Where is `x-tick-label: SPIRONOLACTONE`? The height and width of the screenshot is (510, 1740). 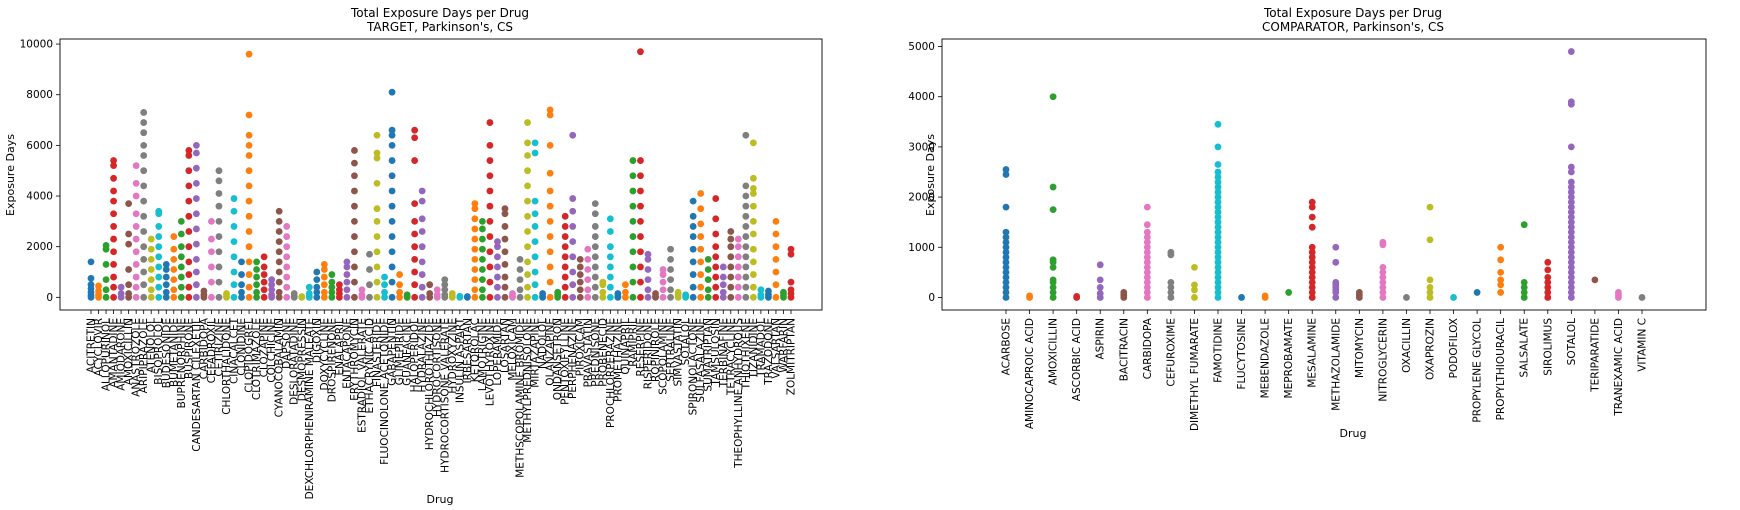
x-tick-label: SPIRONOLACTONE is located at coordinates (694, 366).